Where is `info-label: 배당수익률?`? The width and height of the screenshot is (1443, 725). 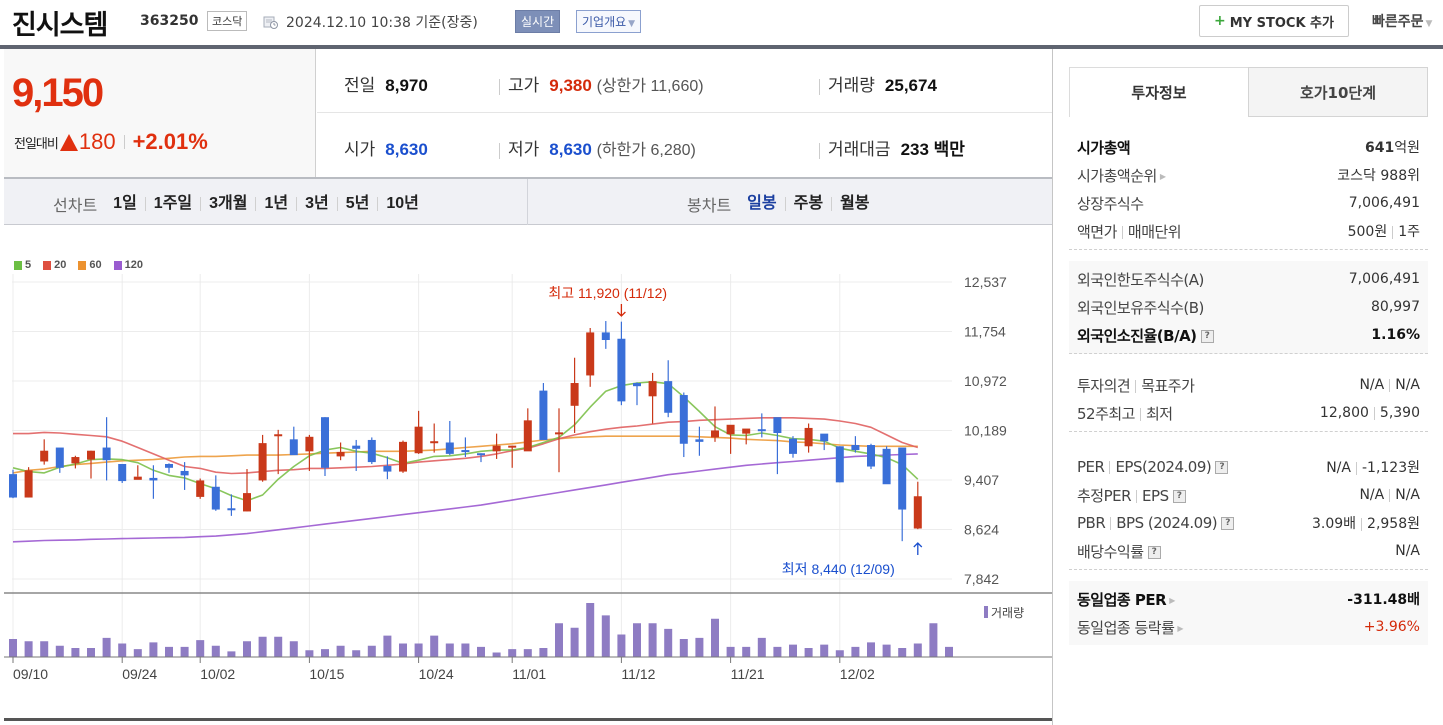
info-label: 배당수익률? is located at coordinates (1119, 551).